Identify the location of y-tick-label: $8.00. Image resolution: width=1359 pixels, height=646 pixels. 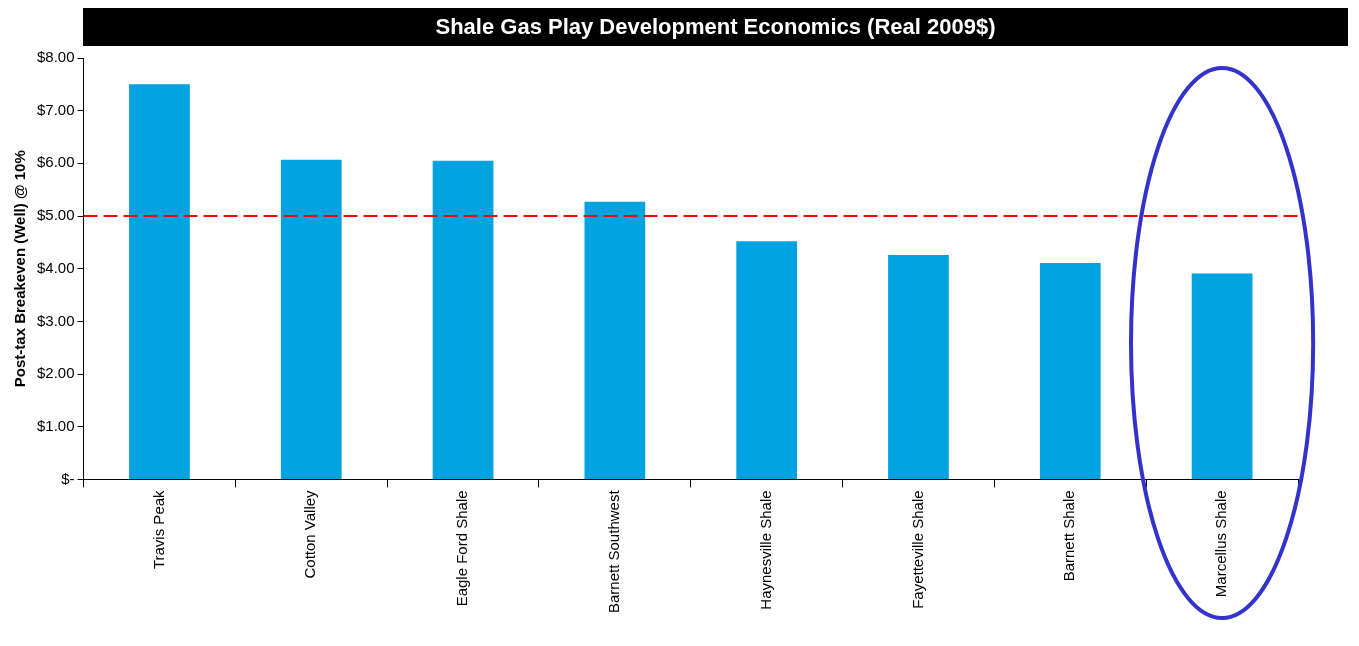
(55, 57).